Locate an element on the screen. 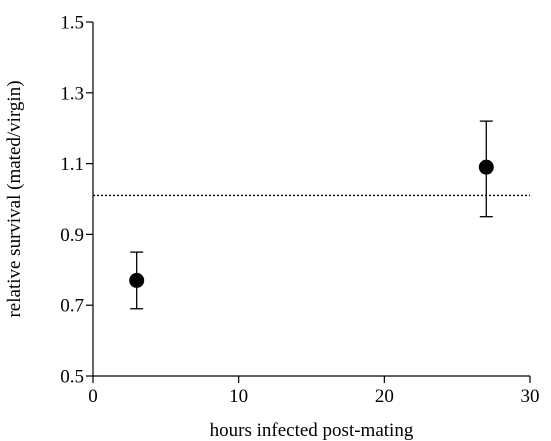 The image size is (551, 441). y-tick-label: 0.7 is located at coordinates (72, 306).